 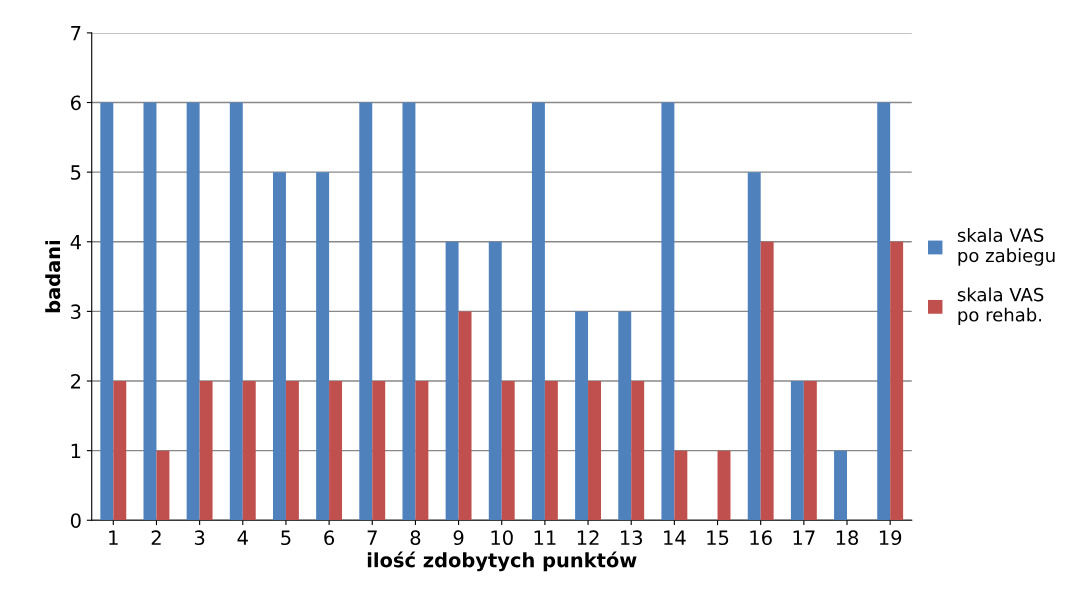 I want to click on x-tick-label: 1, so click(x=113, y=537).